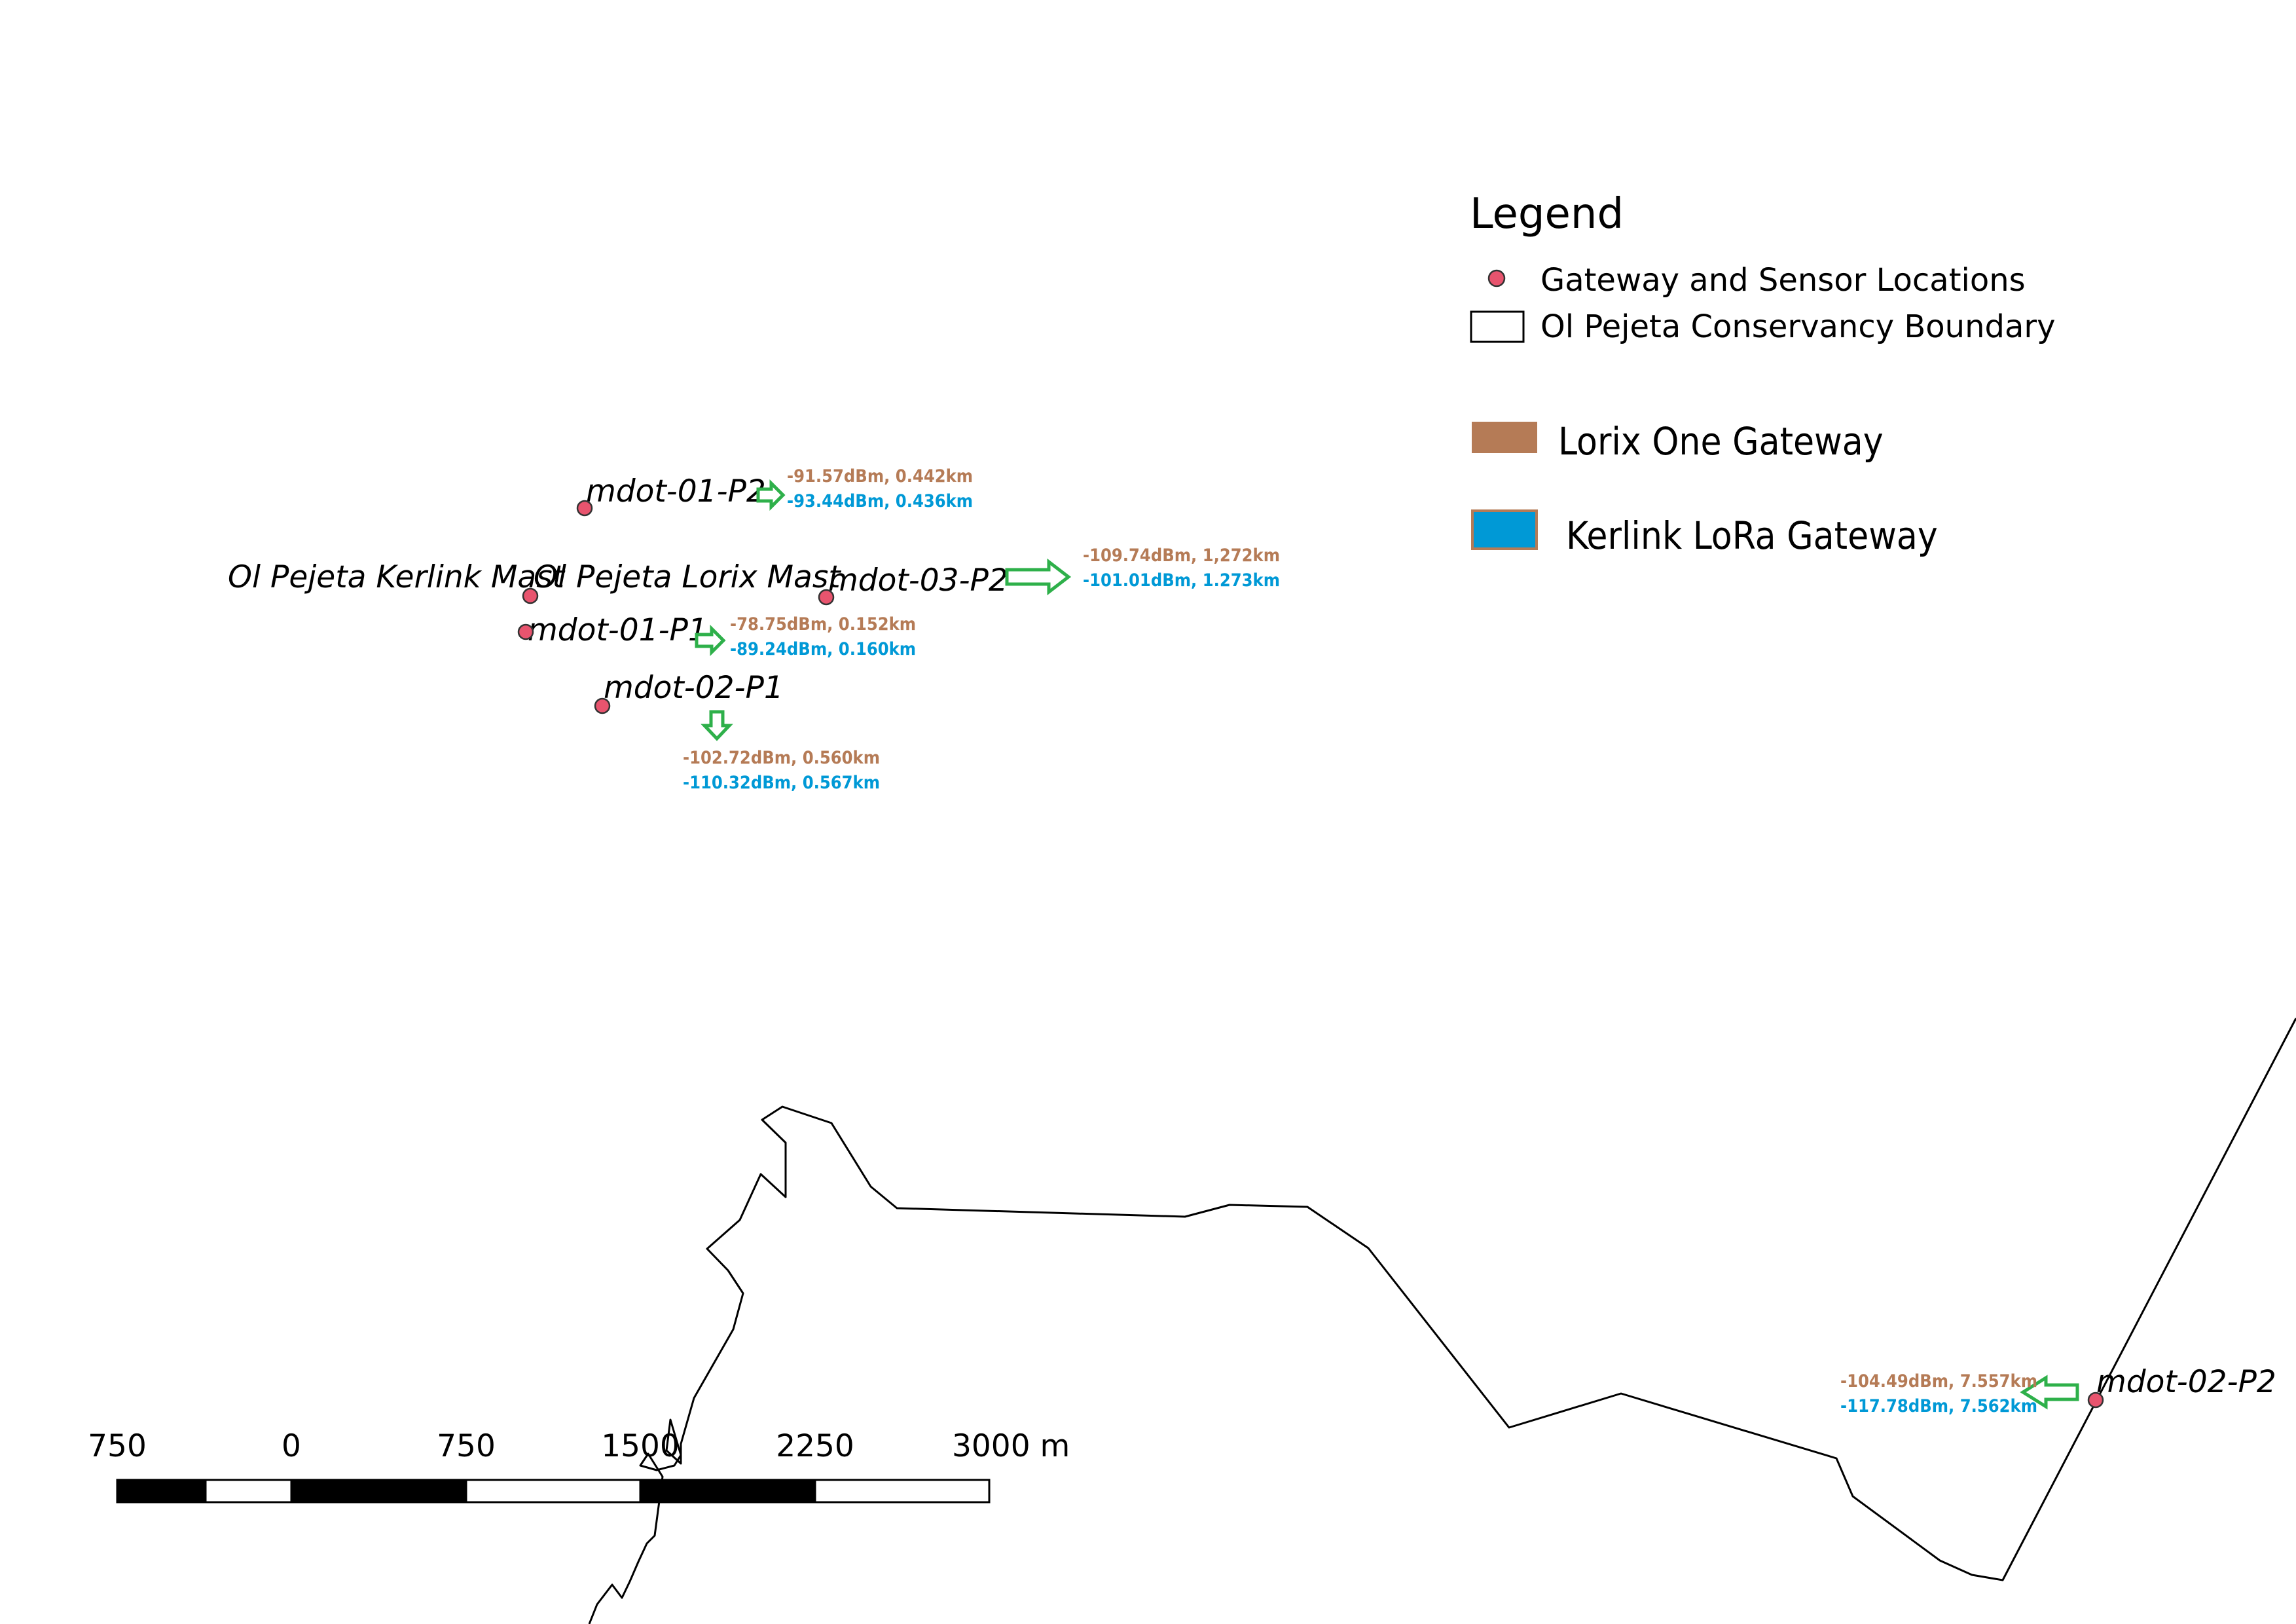 This screenshot has width=2296, height=1624. What do you see at coordinates (397, 577) in the screenshot?
I see `site-label-kerlink-mast: Ol Pejeta Kerlink Mast` at bounding box center [397, 577].